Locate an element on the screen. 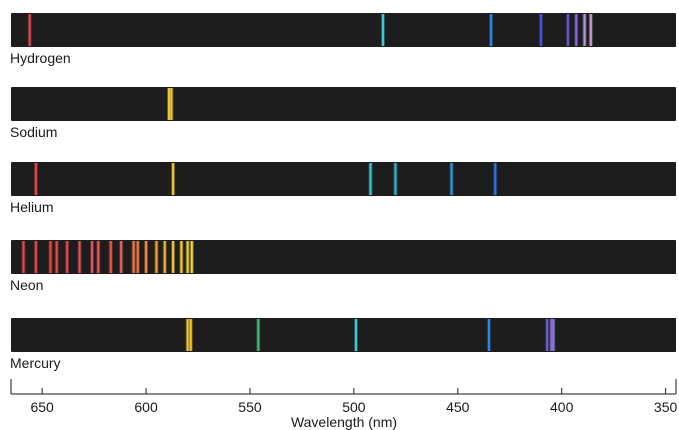 This screenshot has width=679, height=430. spectrum-label: Hydrogen is located at coordinates (40, 58).